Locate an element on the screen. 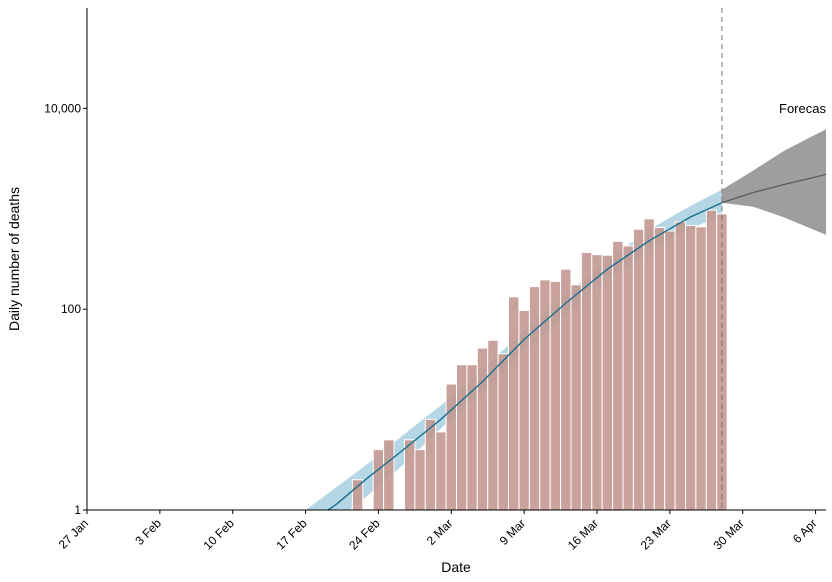 This screenshot has height=582, width=832. x-tick-label-5: 2 Mar is located at coordinates (440, 532).